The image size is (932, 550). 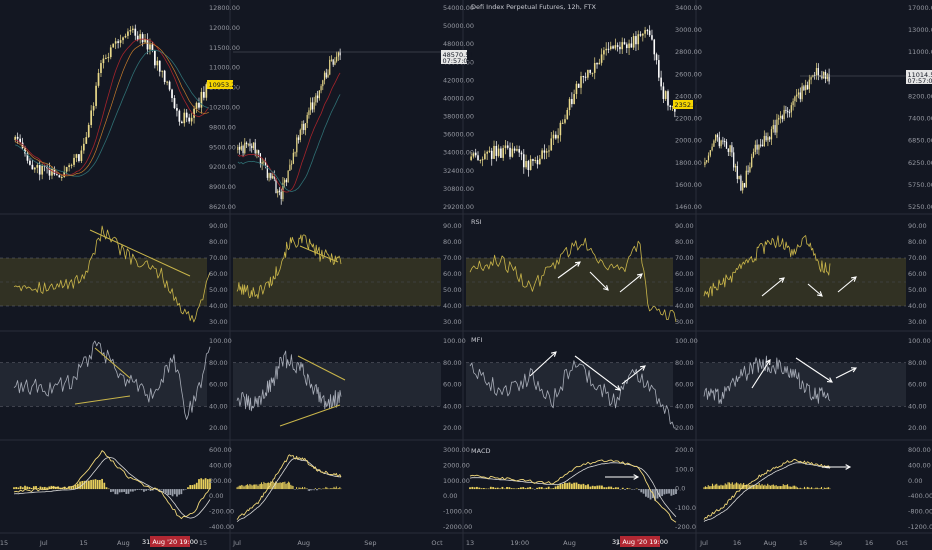 What do you see at coordinates (452, 226) in the screenshot?
I see `rsi-axis-tick: 90.00` at bounding box center [452, 226].